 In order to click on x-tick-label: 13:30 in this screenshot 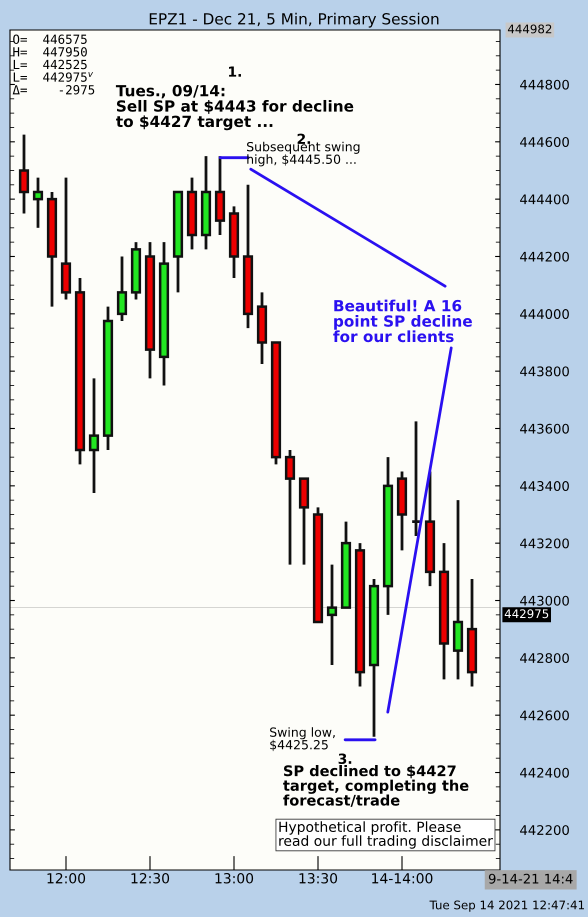, I will do `click(319, 878)`.